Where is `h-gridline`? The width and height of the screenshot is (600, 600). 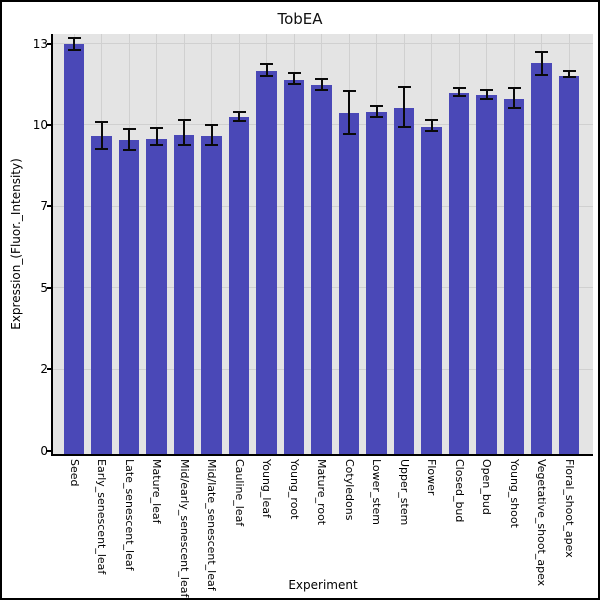
h-gridline is located at coordinates (323, 44).